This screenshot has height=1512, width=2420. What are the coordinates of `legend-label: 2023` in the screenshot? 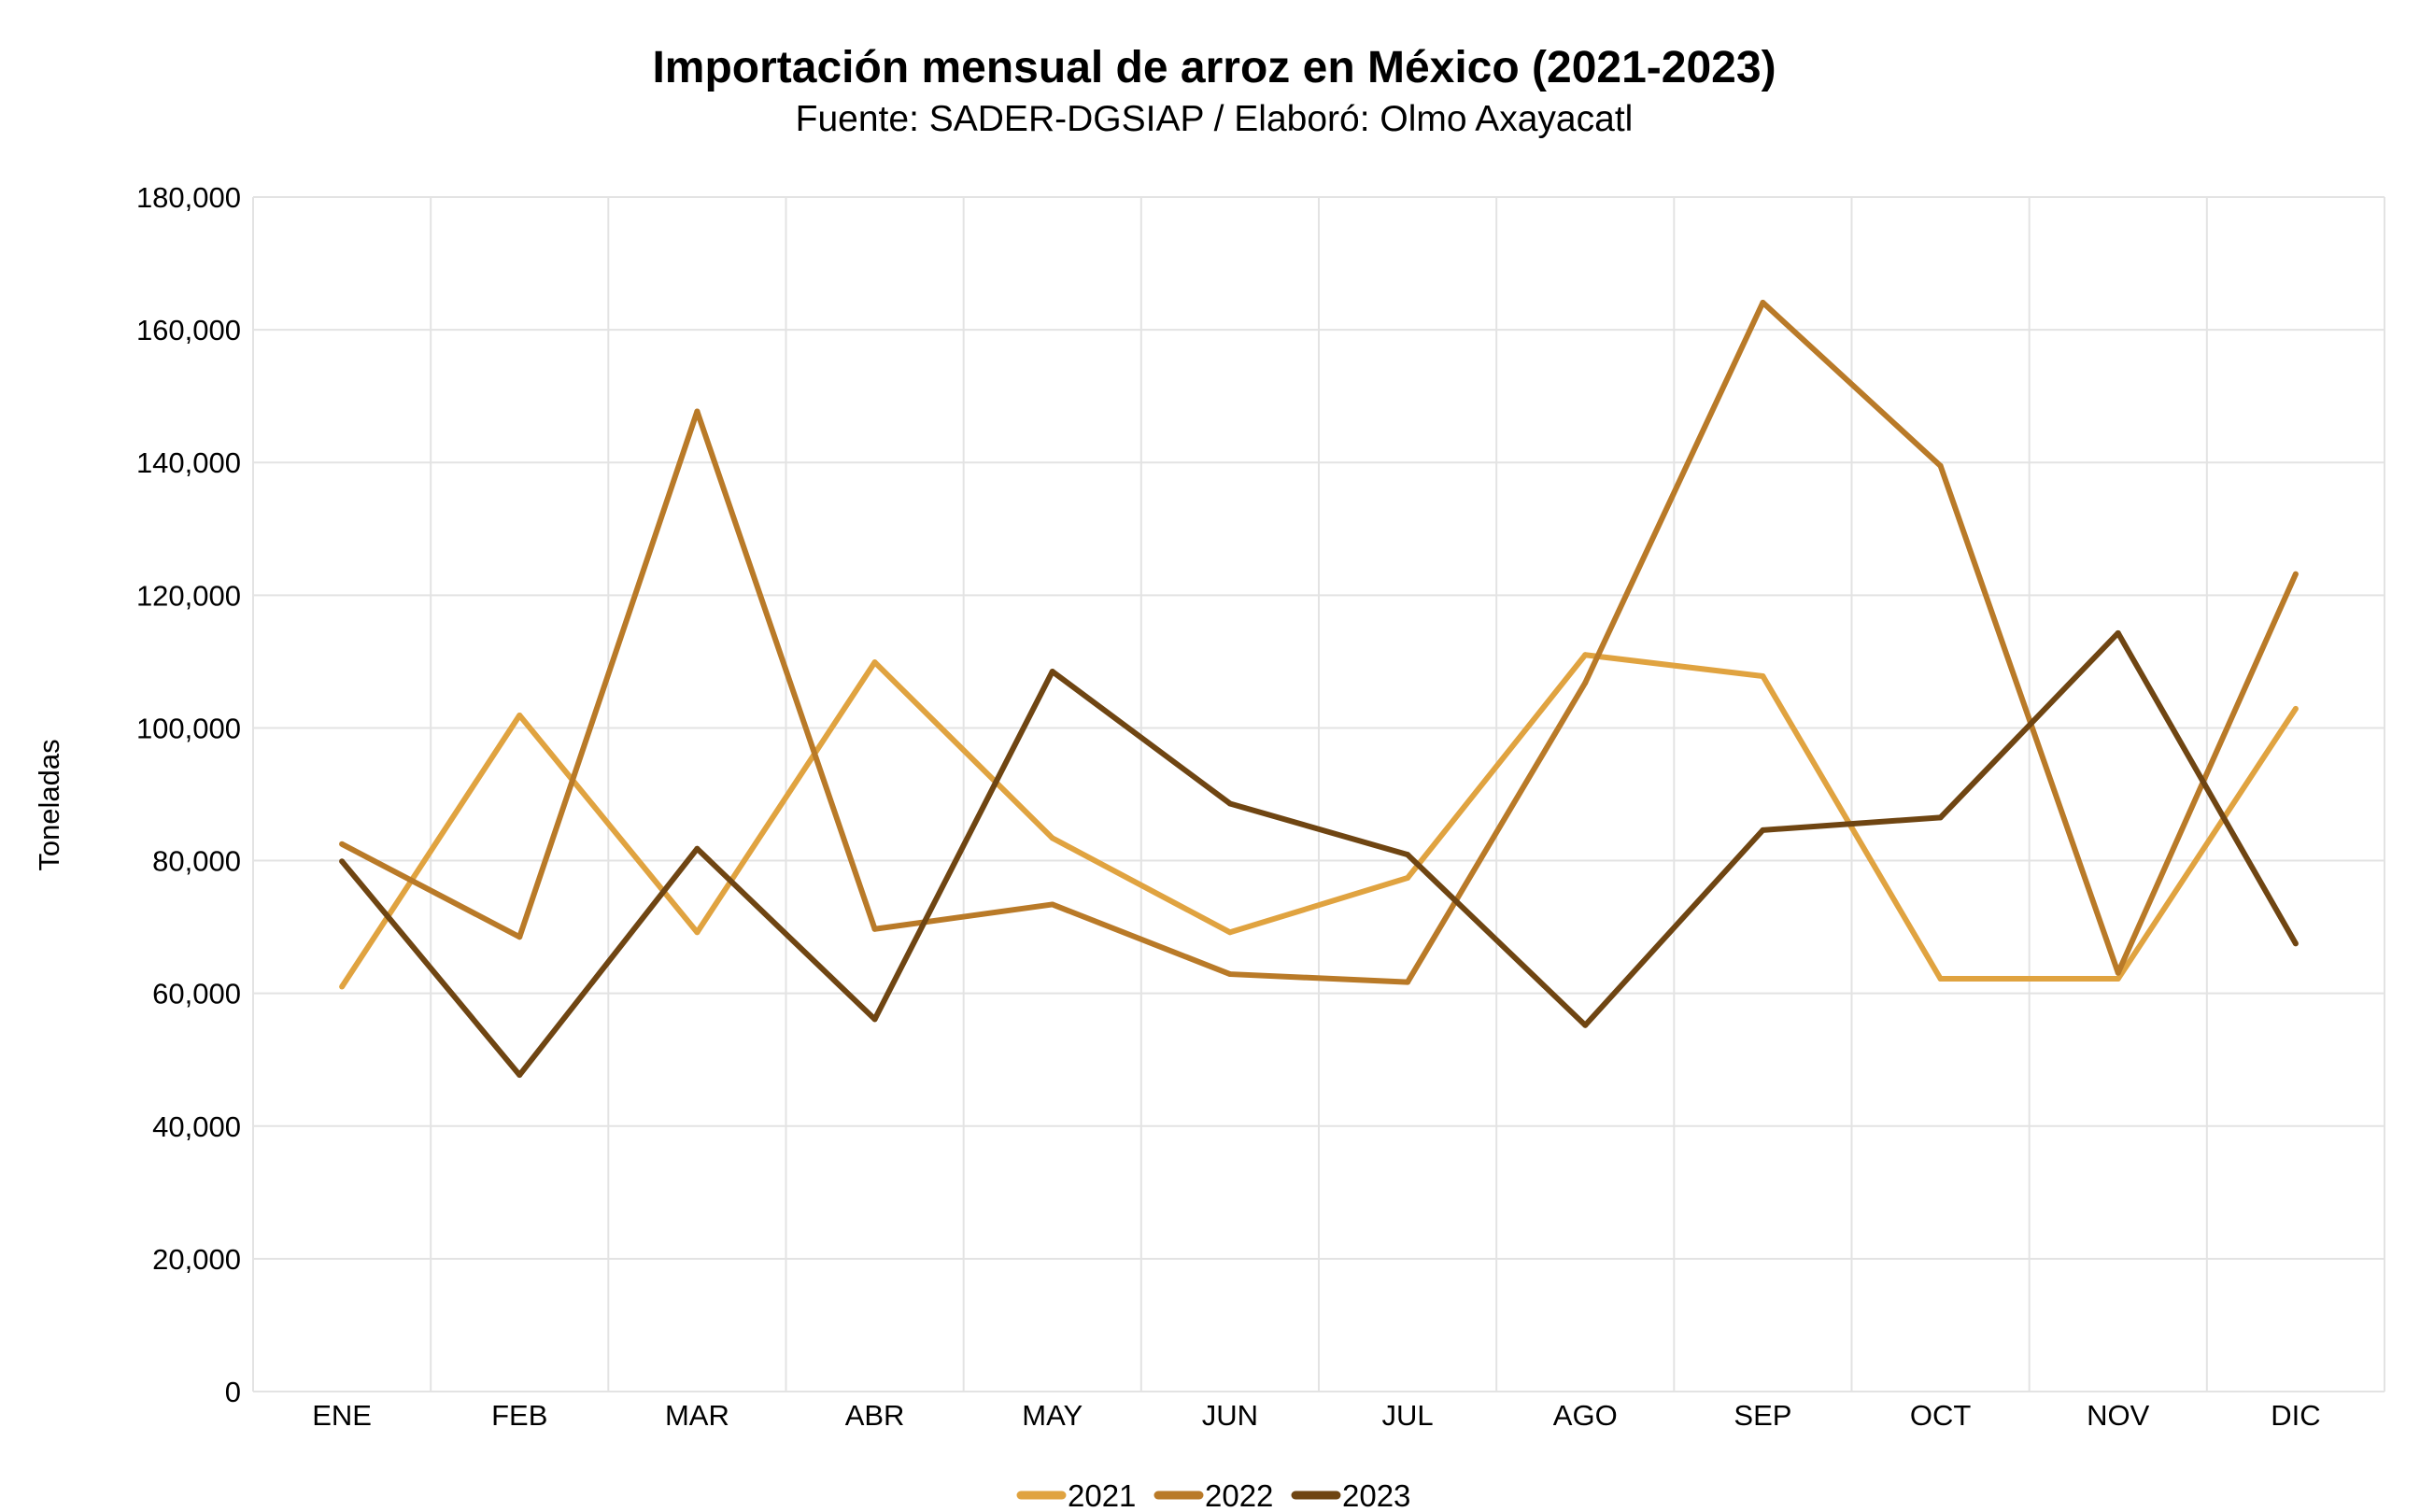 It's located at (1376, 1495).